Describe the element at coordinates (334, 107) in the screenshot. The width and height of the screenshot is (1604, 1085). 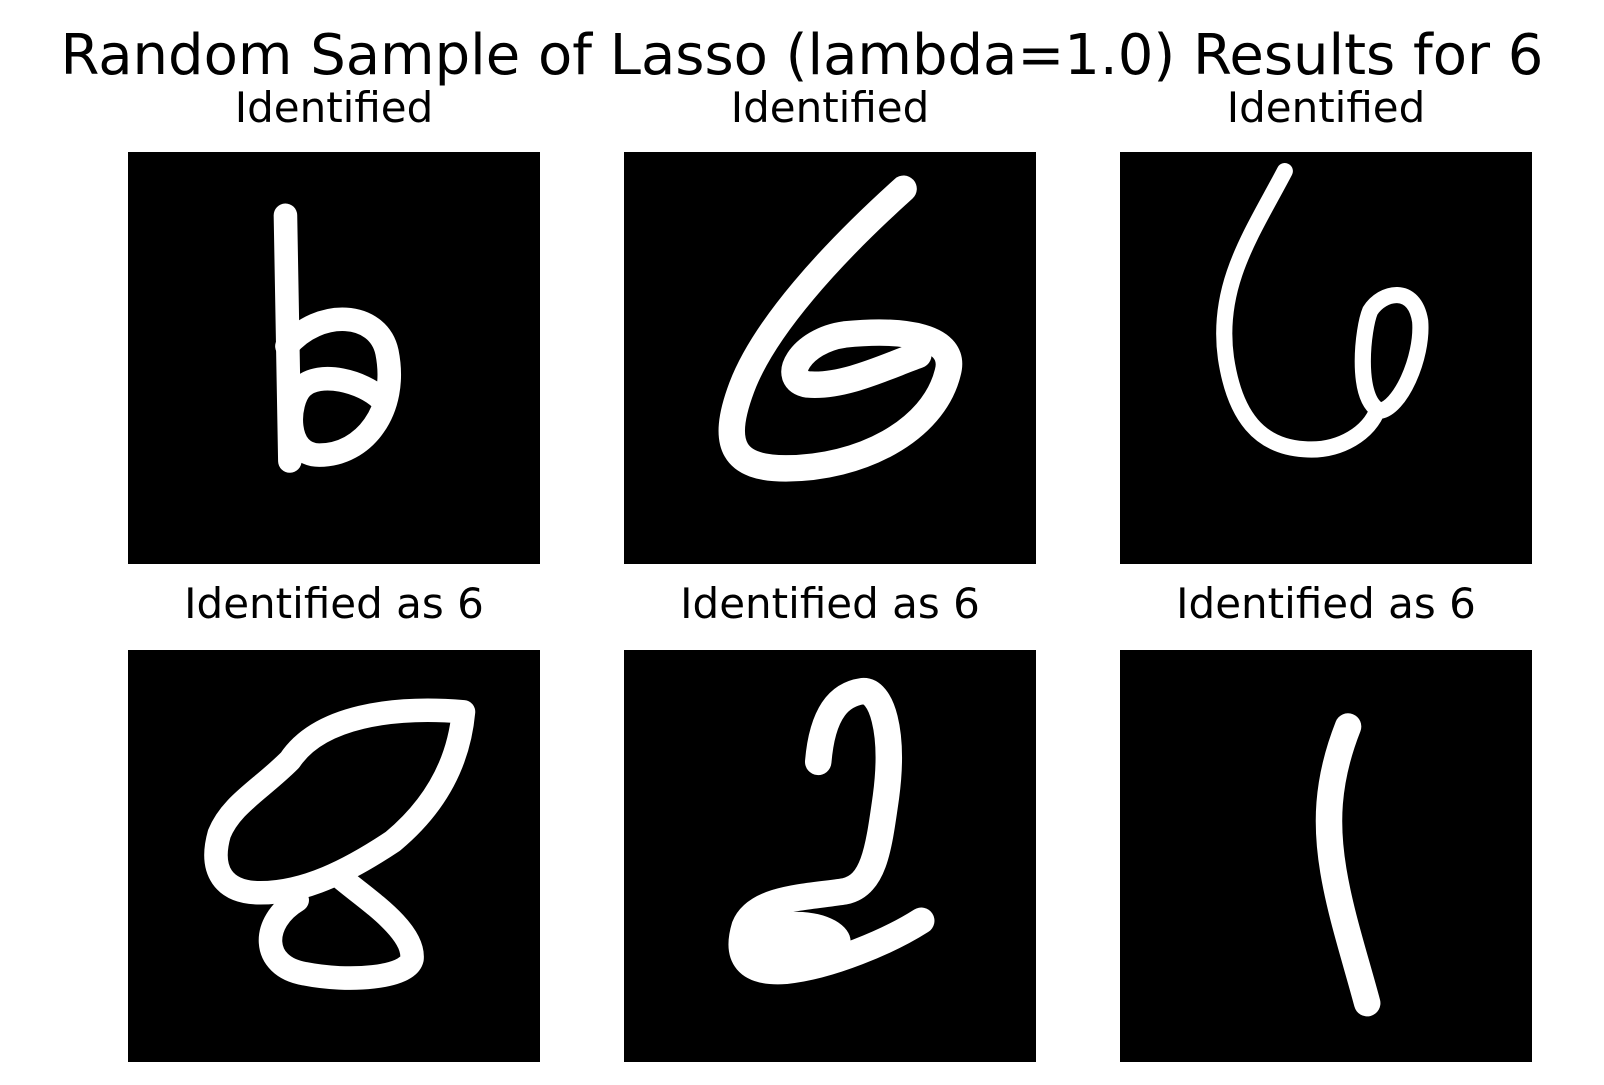
I see `panel-1-caption: Identified` at that location.